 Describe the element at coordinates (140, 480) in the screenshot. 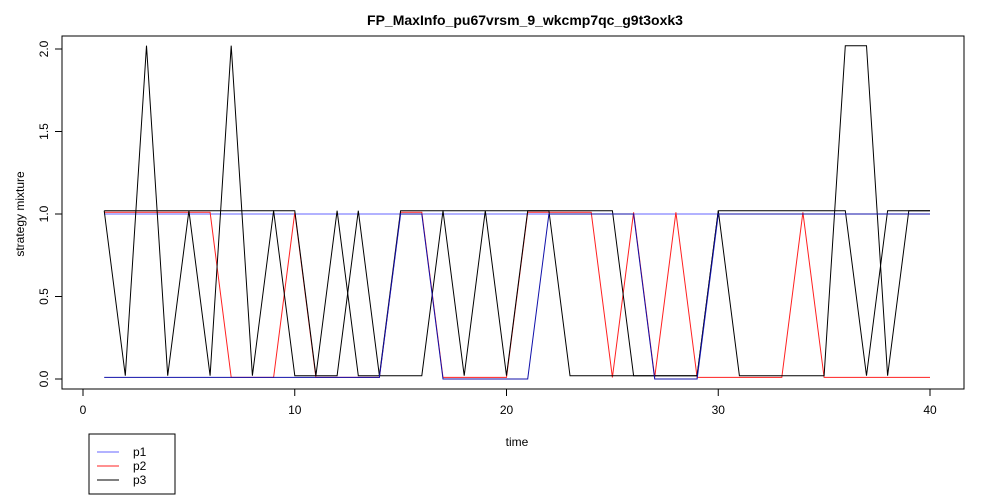

I see `legend-label-p3: p3` at that location.